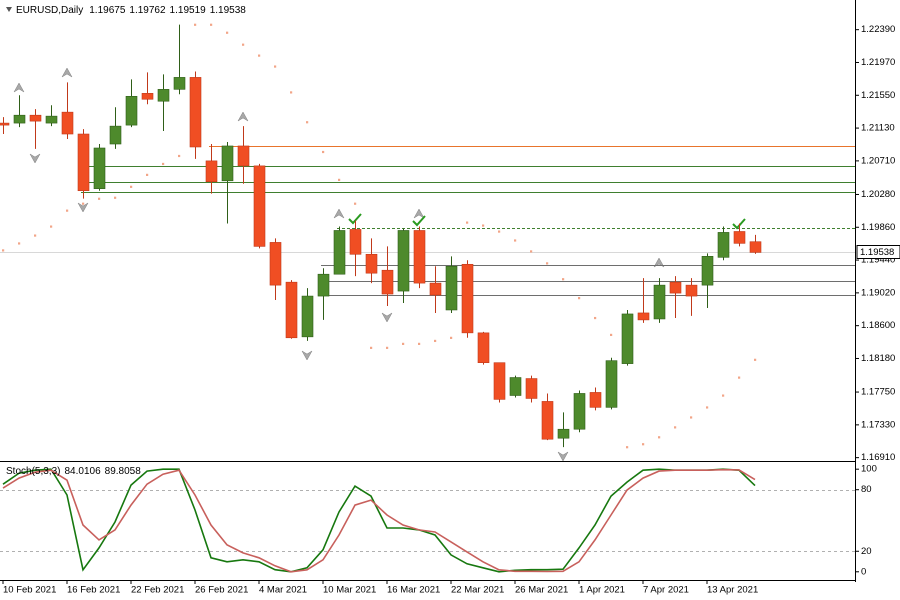 This screenshot has height=600, width=900. I want to click on y-tick-label: 1.21550, so click(878, 95).